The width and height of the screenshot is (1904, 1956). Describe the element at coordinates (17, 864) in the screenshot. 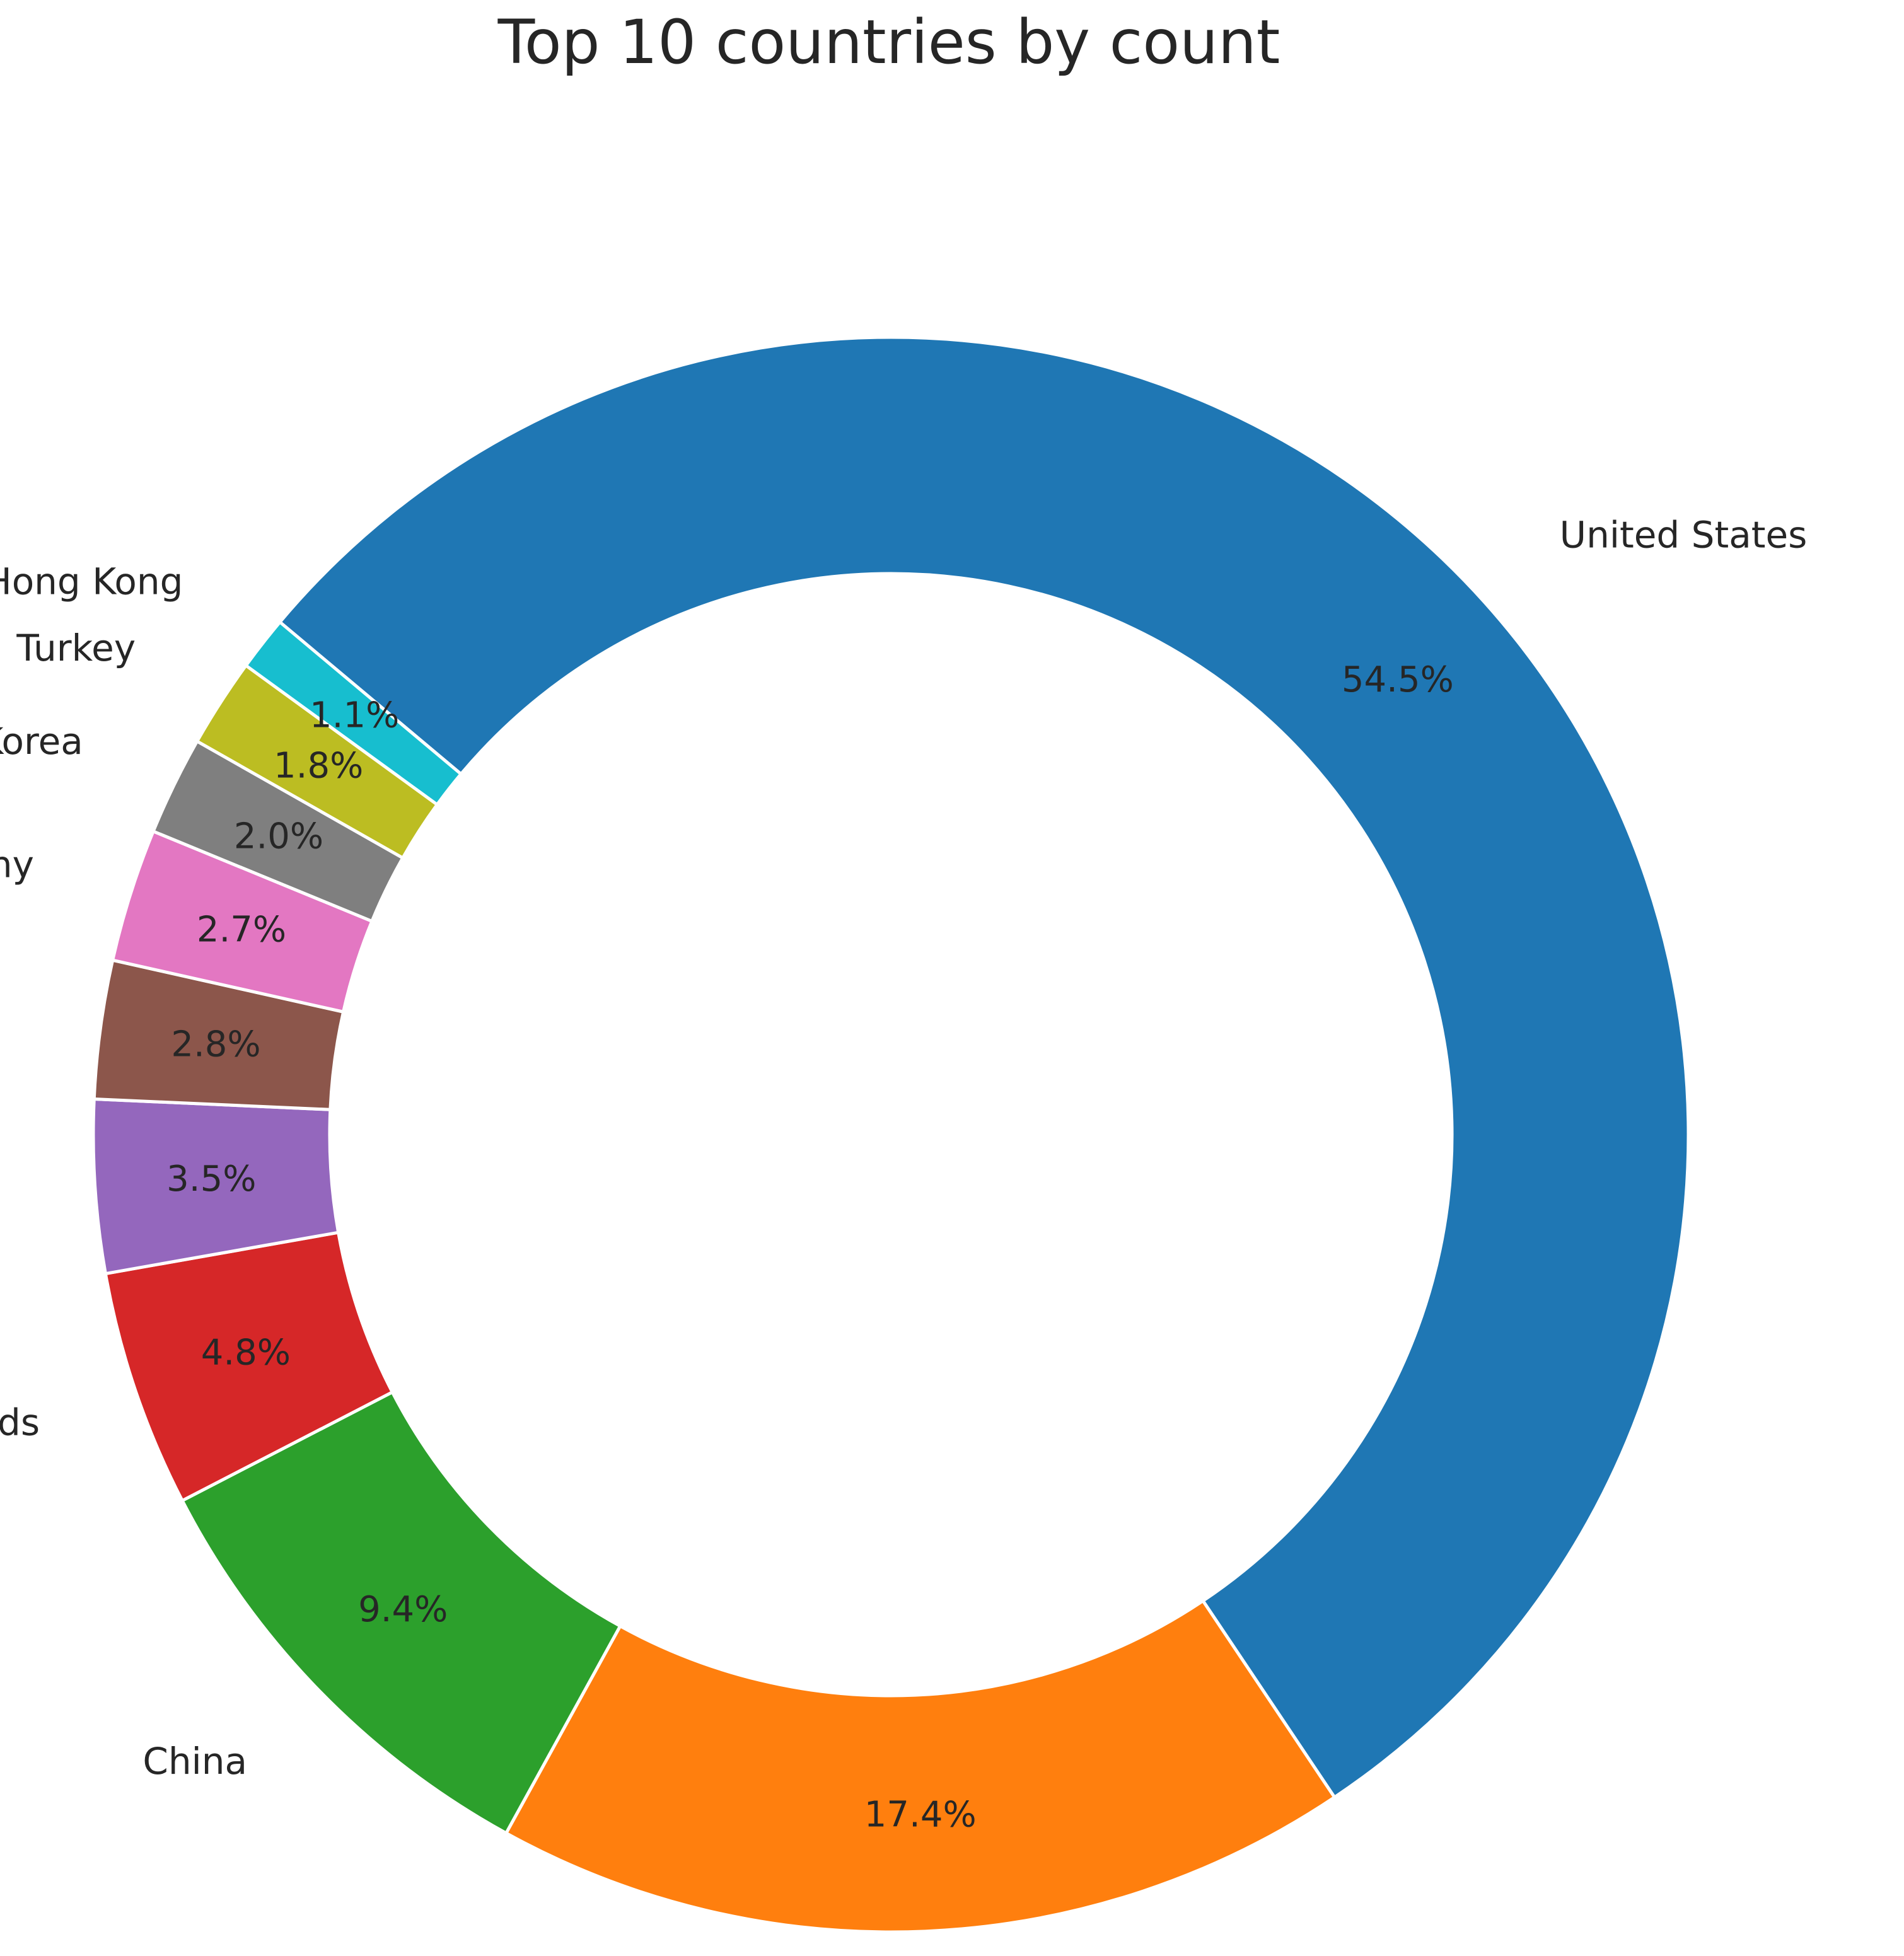

I see `category-label-germany: Germany` at that location.